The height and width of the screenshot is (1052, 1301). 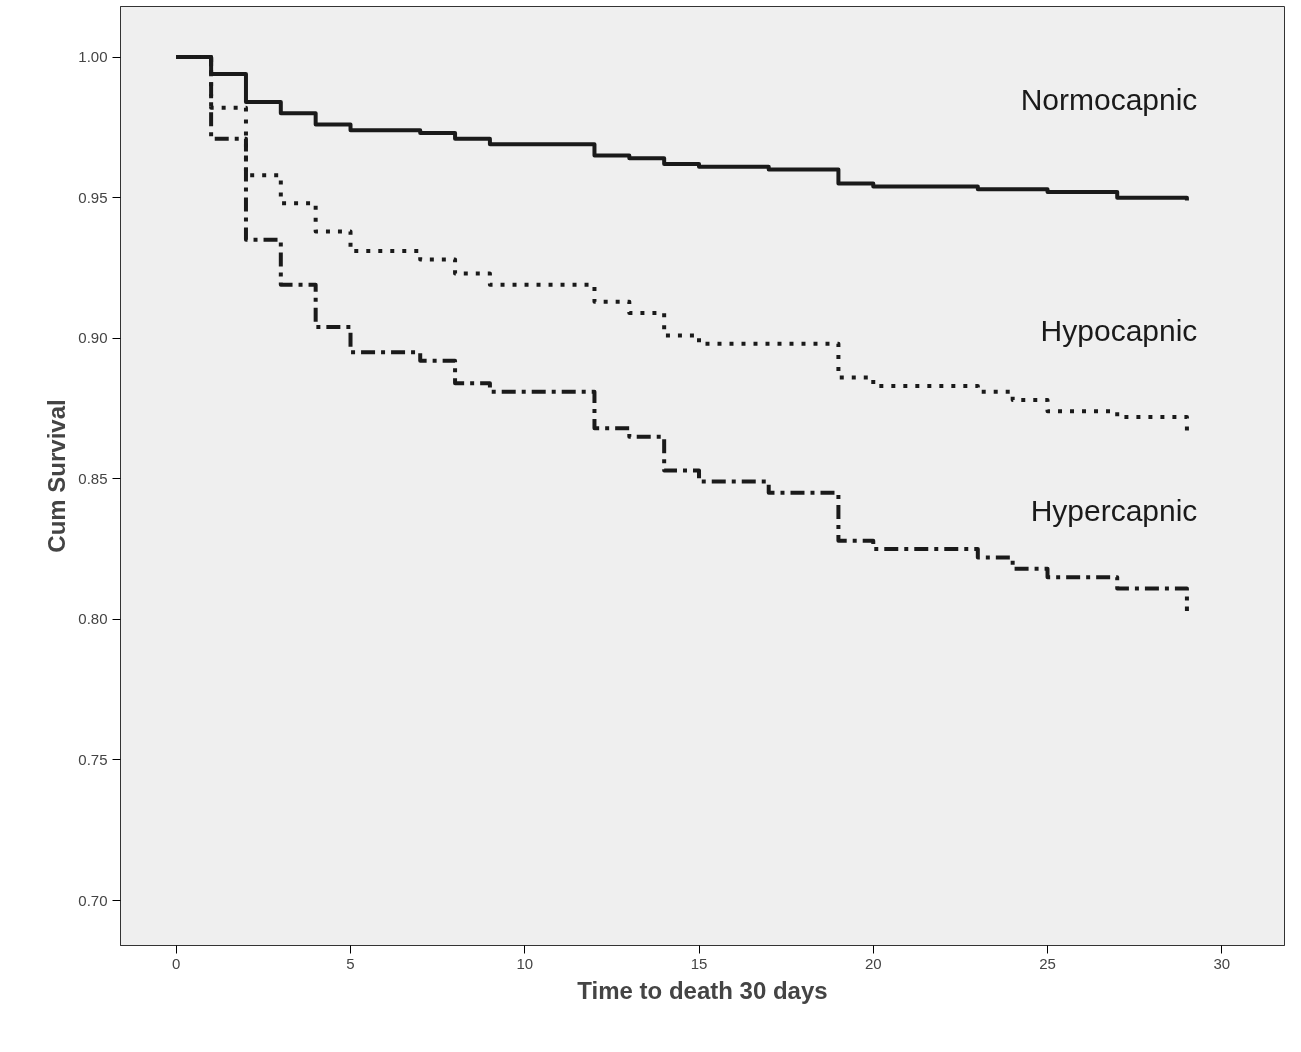 I want to click on y-tick-label: 0.70, so click(x=93, y=900).